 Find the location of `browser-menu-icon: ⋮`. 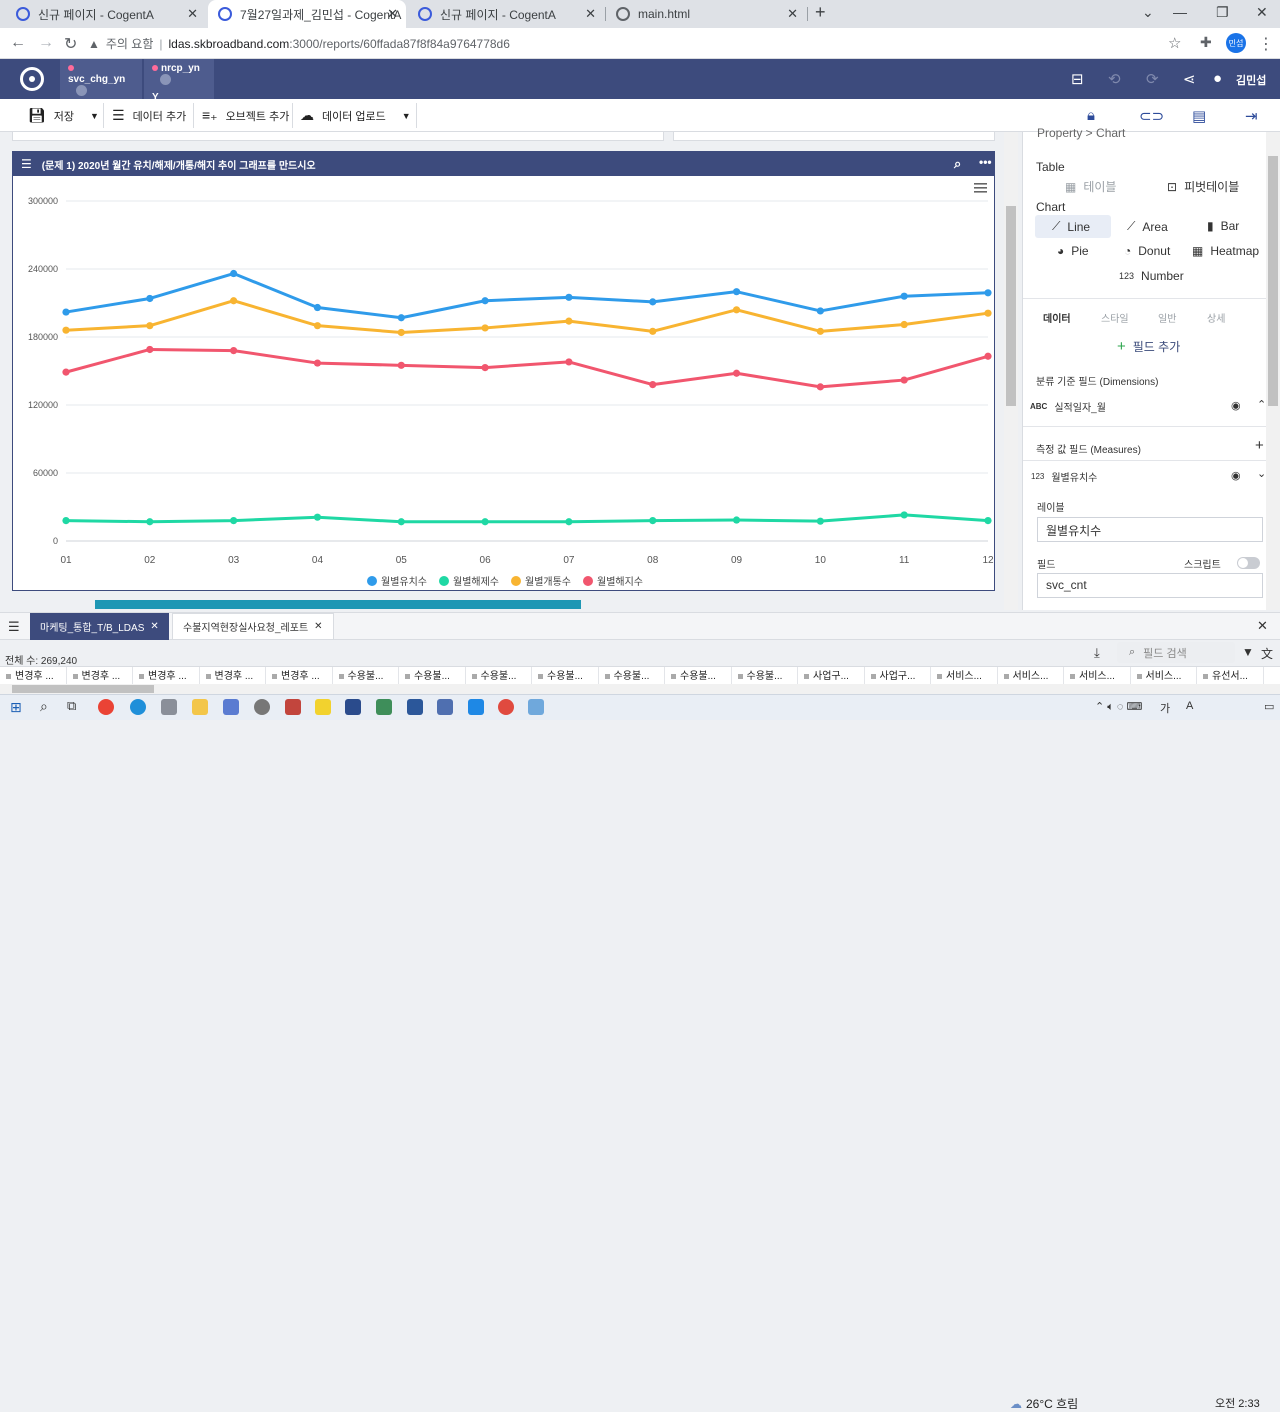

browser-menu-icon: ⋮ is located at coordinates (1266, 44).